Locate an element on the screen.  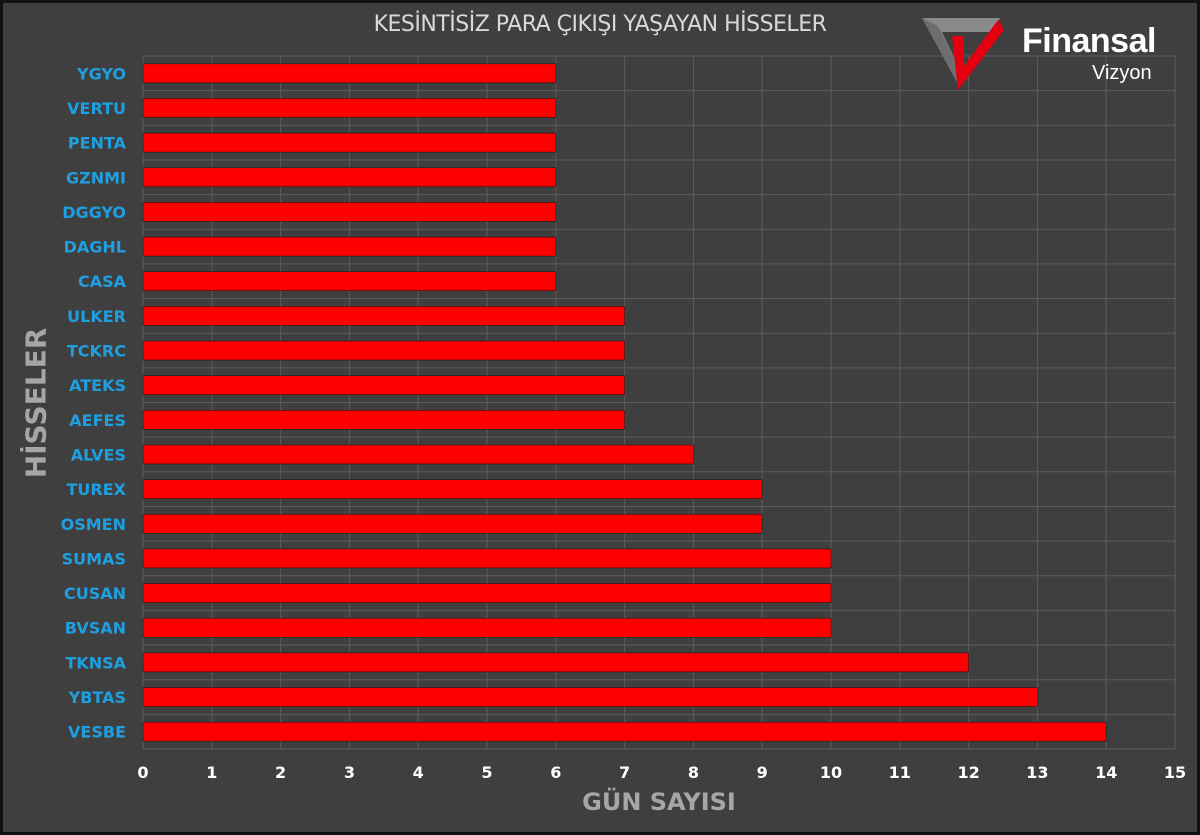
category-label: ULKER is located at coordinates (96, 316).